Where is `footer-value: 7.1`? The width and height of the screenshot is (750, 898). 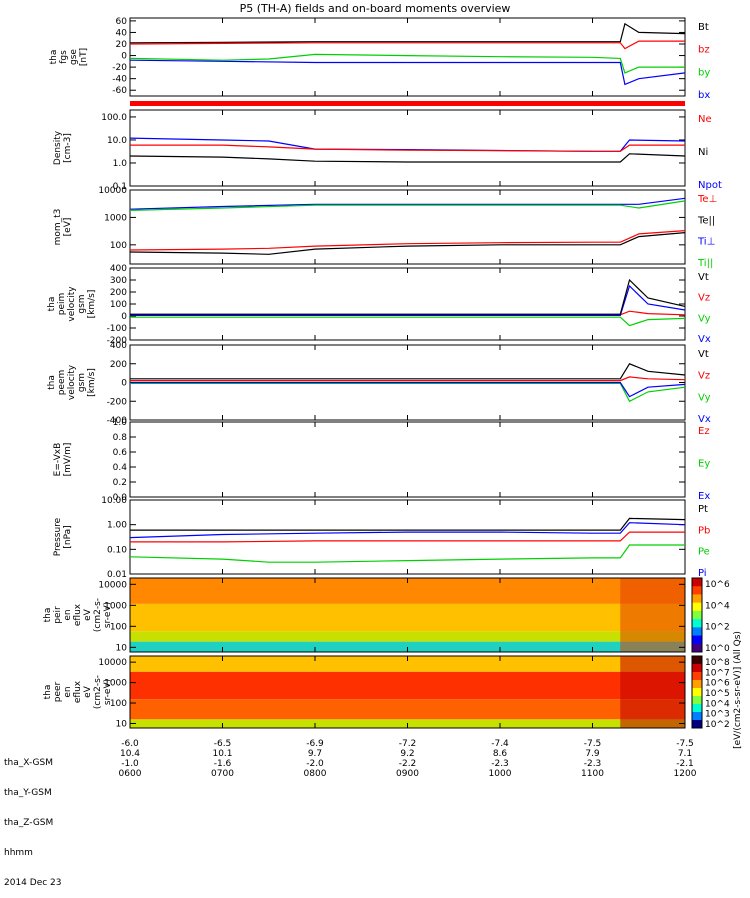 footer-value: 7.1 is located at coordinates (685, 754).